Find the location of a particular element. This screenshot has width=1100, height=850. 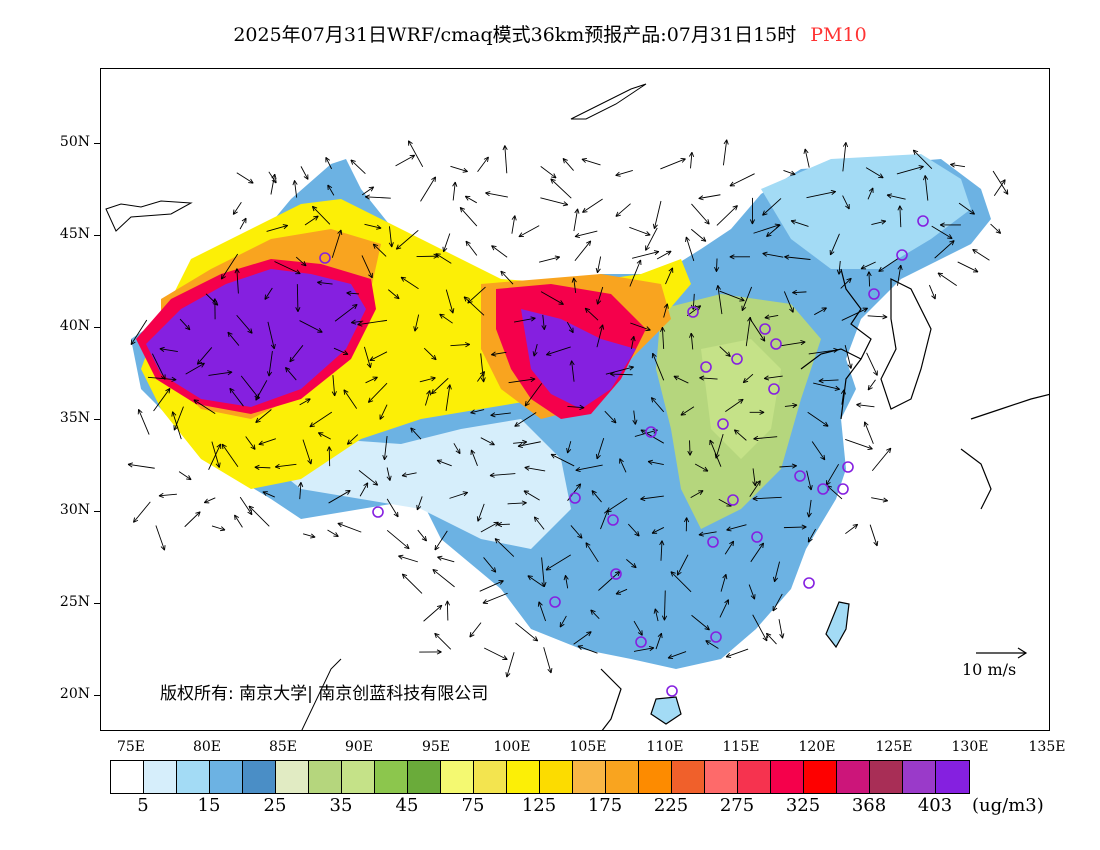

bohai-coast is located at coordinates (831, 359).